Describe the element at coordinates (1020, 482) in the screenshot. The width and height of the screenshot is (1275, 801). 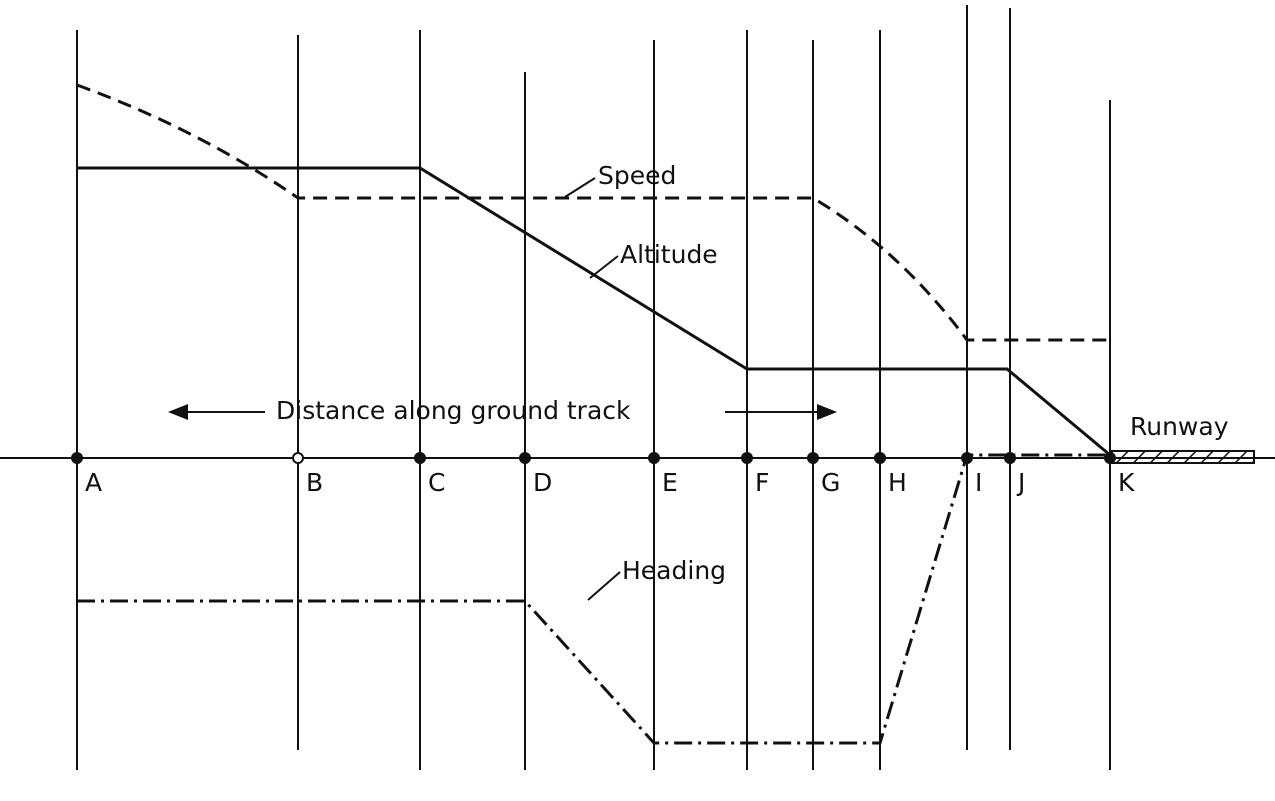
I see `station-label: J` at that location.